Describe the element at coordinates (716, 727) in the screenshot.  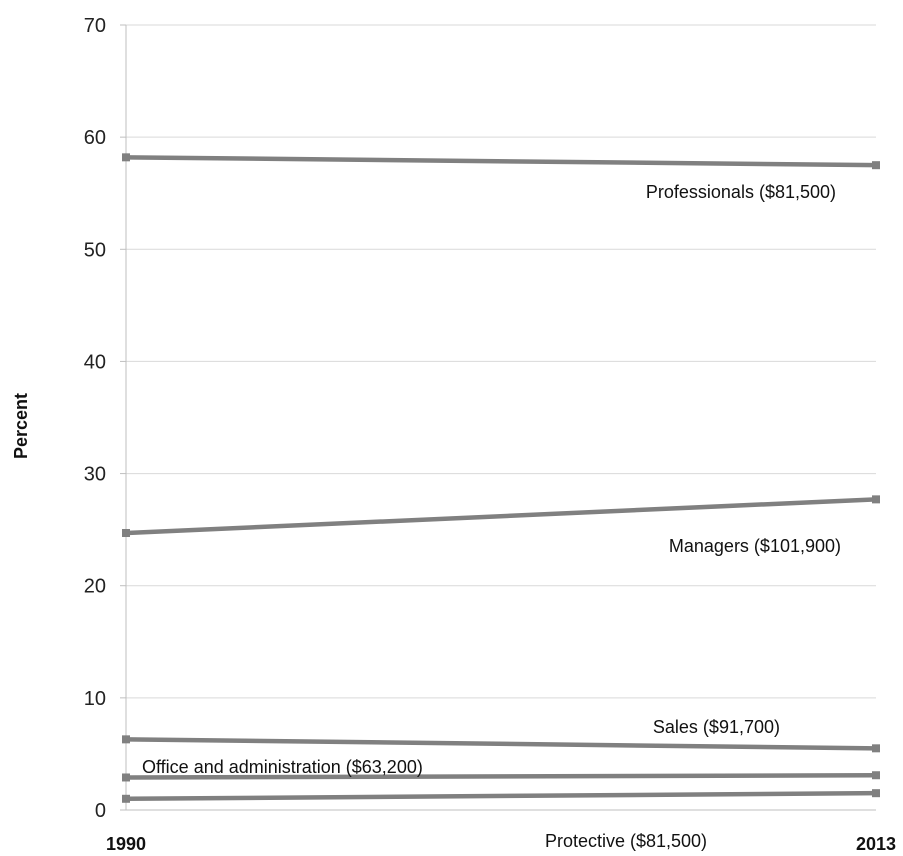
I see `series-label: Sales ($91,700)` at that location.